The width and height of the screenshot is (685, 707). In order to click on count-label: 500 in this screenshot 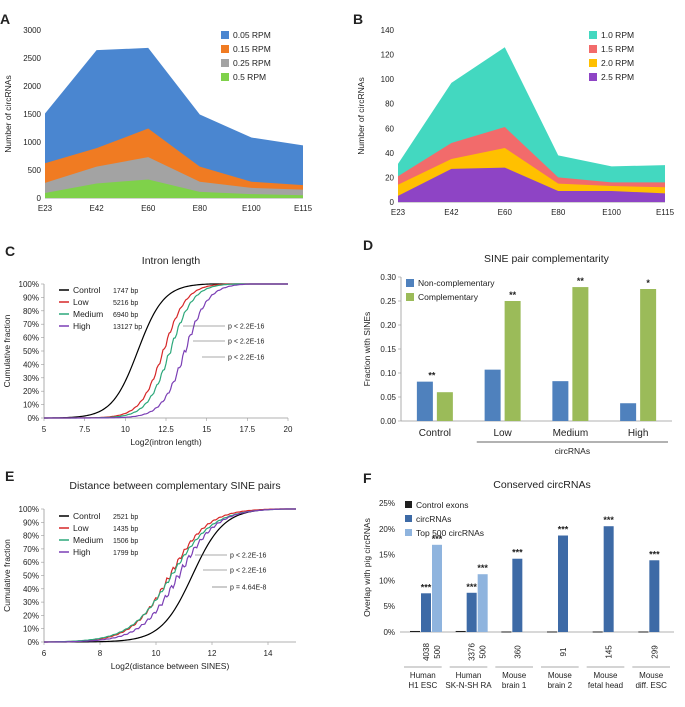, I will do `click(437, 652)`.